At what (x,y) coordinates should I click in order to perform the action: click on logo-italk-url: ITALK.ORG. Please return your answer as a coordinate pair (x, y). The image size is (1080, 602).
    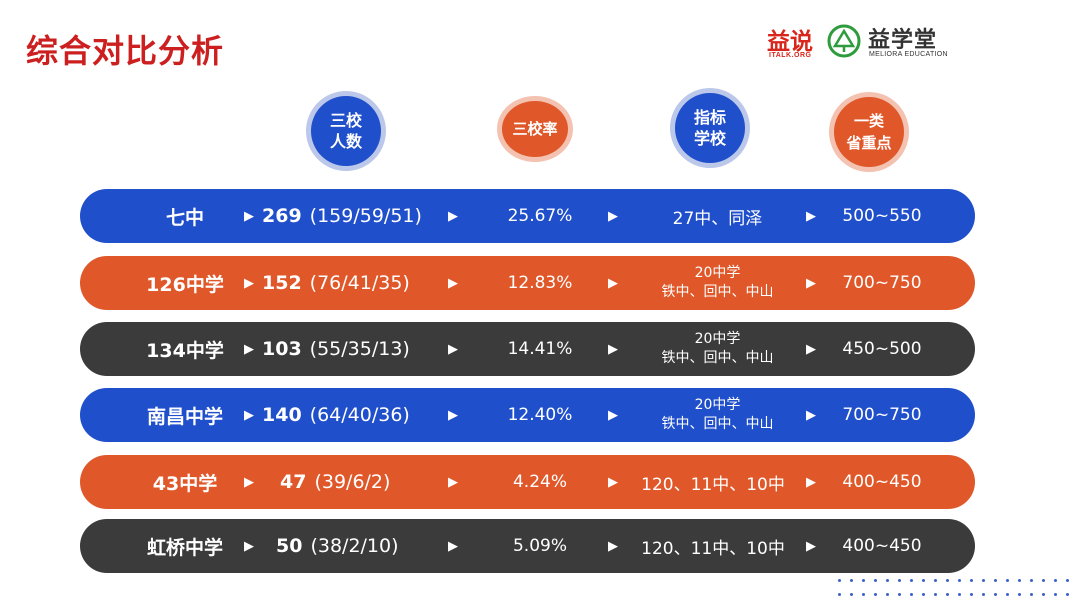
    Looking at the image, I should click on (790, 55).